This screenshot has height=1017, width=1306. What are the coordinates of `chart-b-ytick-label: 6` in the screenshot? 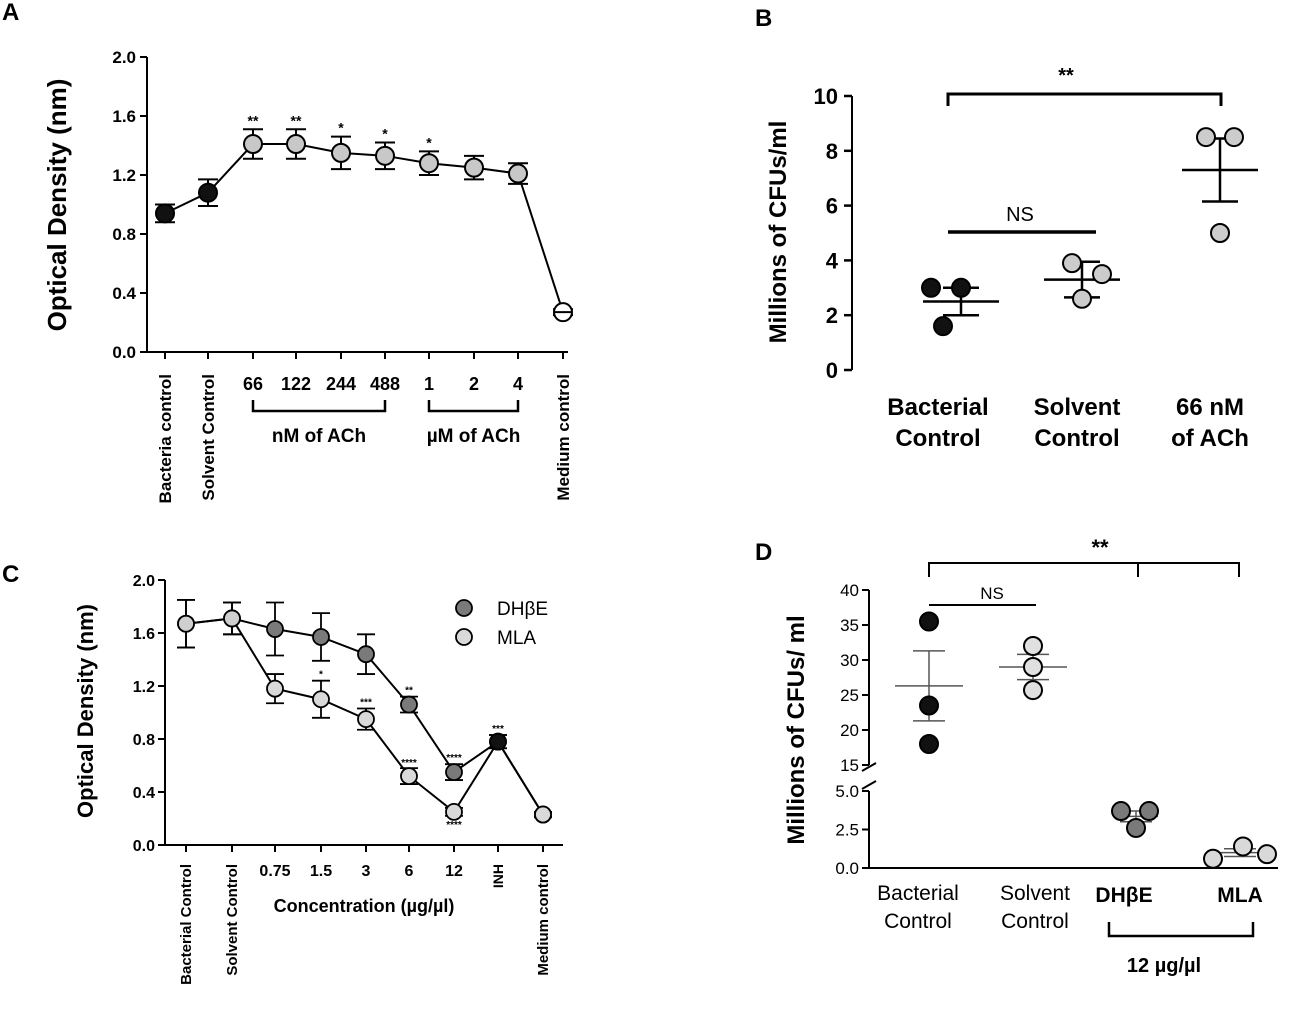 It's located at (832, 206).